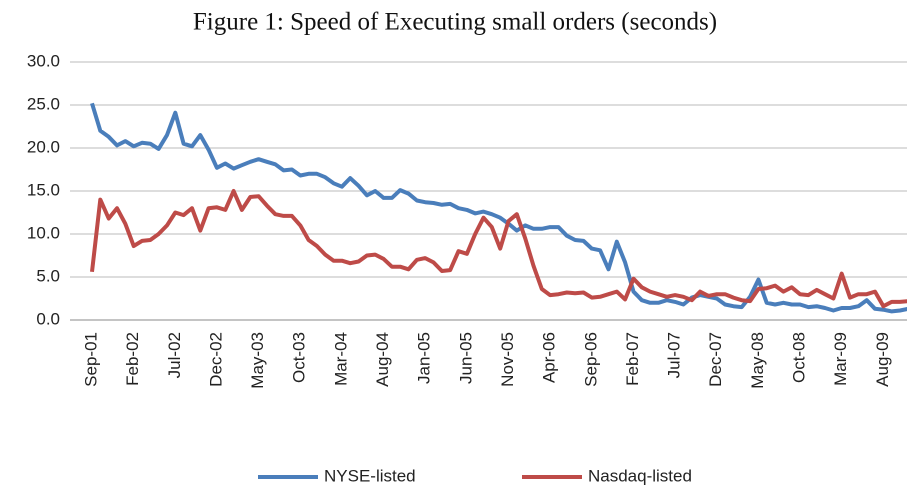  I want to click on x-tick-label: May-03, so click(257, 360).